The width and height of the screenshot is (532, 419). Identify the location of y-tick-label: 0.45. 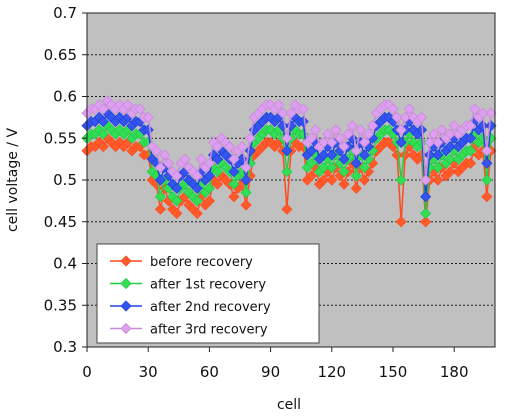
(60, 222).